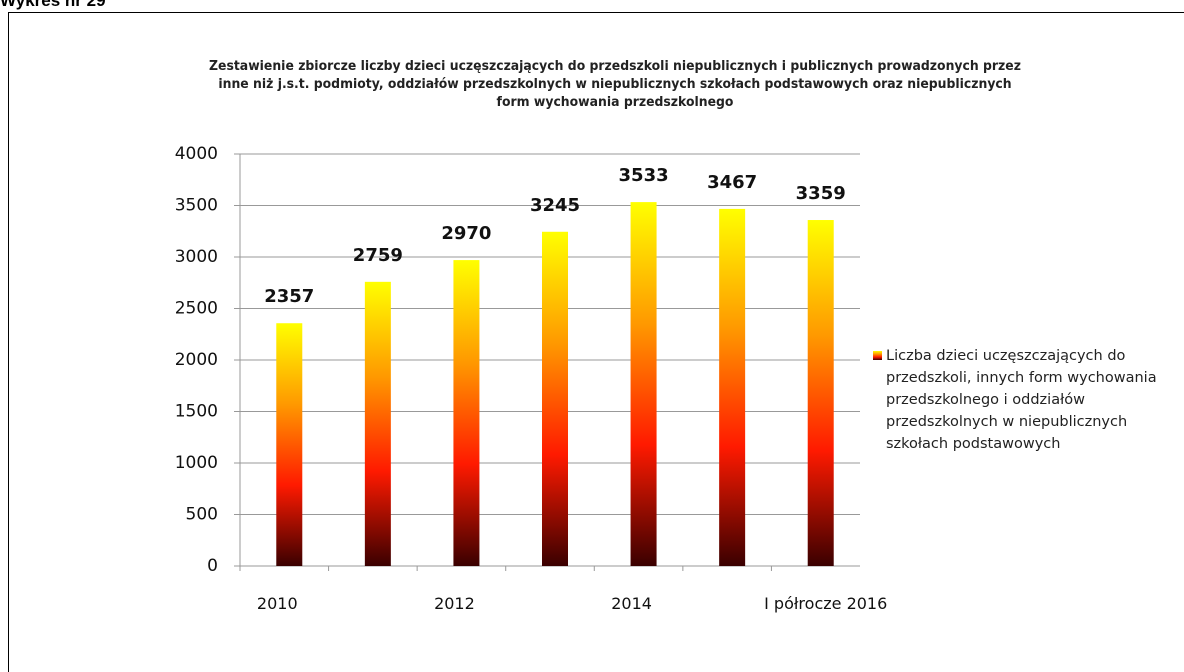 The image size is (1184, 672). What do you see at coordinates (877, 355) in the screenshot?
I see `legend-marker` at bounding box center [877, 355].